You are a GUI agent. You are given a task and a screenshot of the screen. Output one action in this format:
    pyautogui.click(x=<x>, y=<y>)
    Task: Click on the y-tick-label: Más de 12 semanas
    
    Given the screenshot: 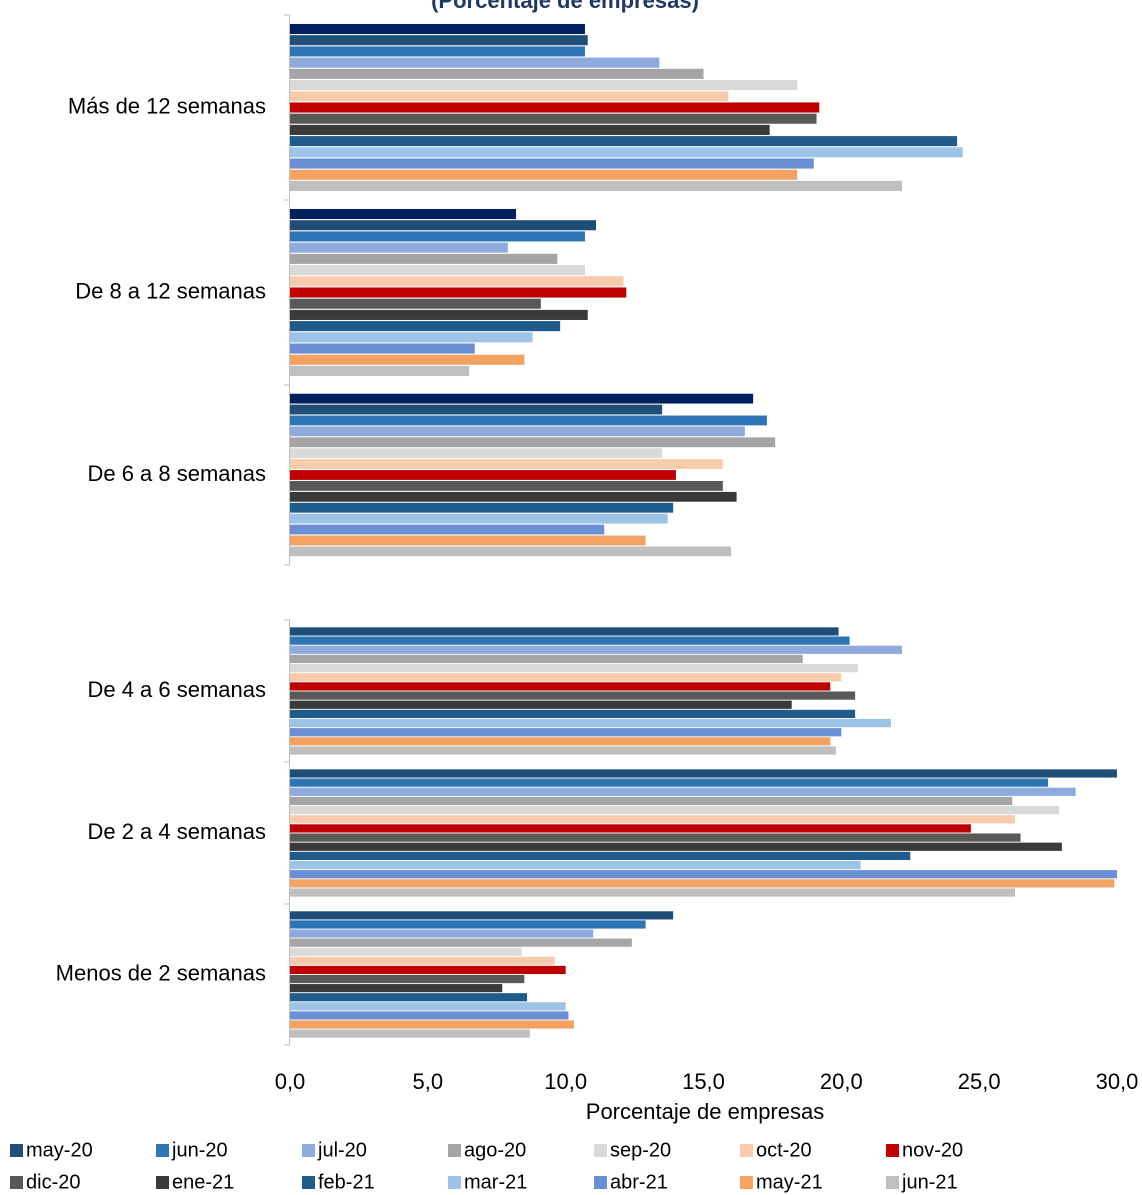 What is the action you would take?
    pyautogui.click(x=167, y=105)
    